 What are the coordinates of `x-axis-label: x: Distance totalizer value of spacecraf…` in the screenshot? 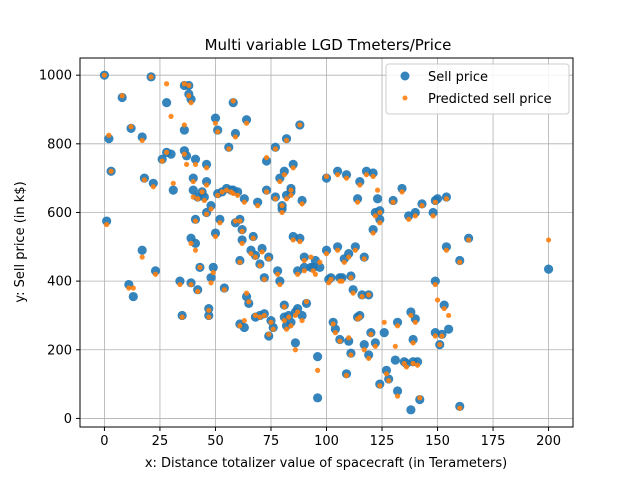 It's located at (326, 463).